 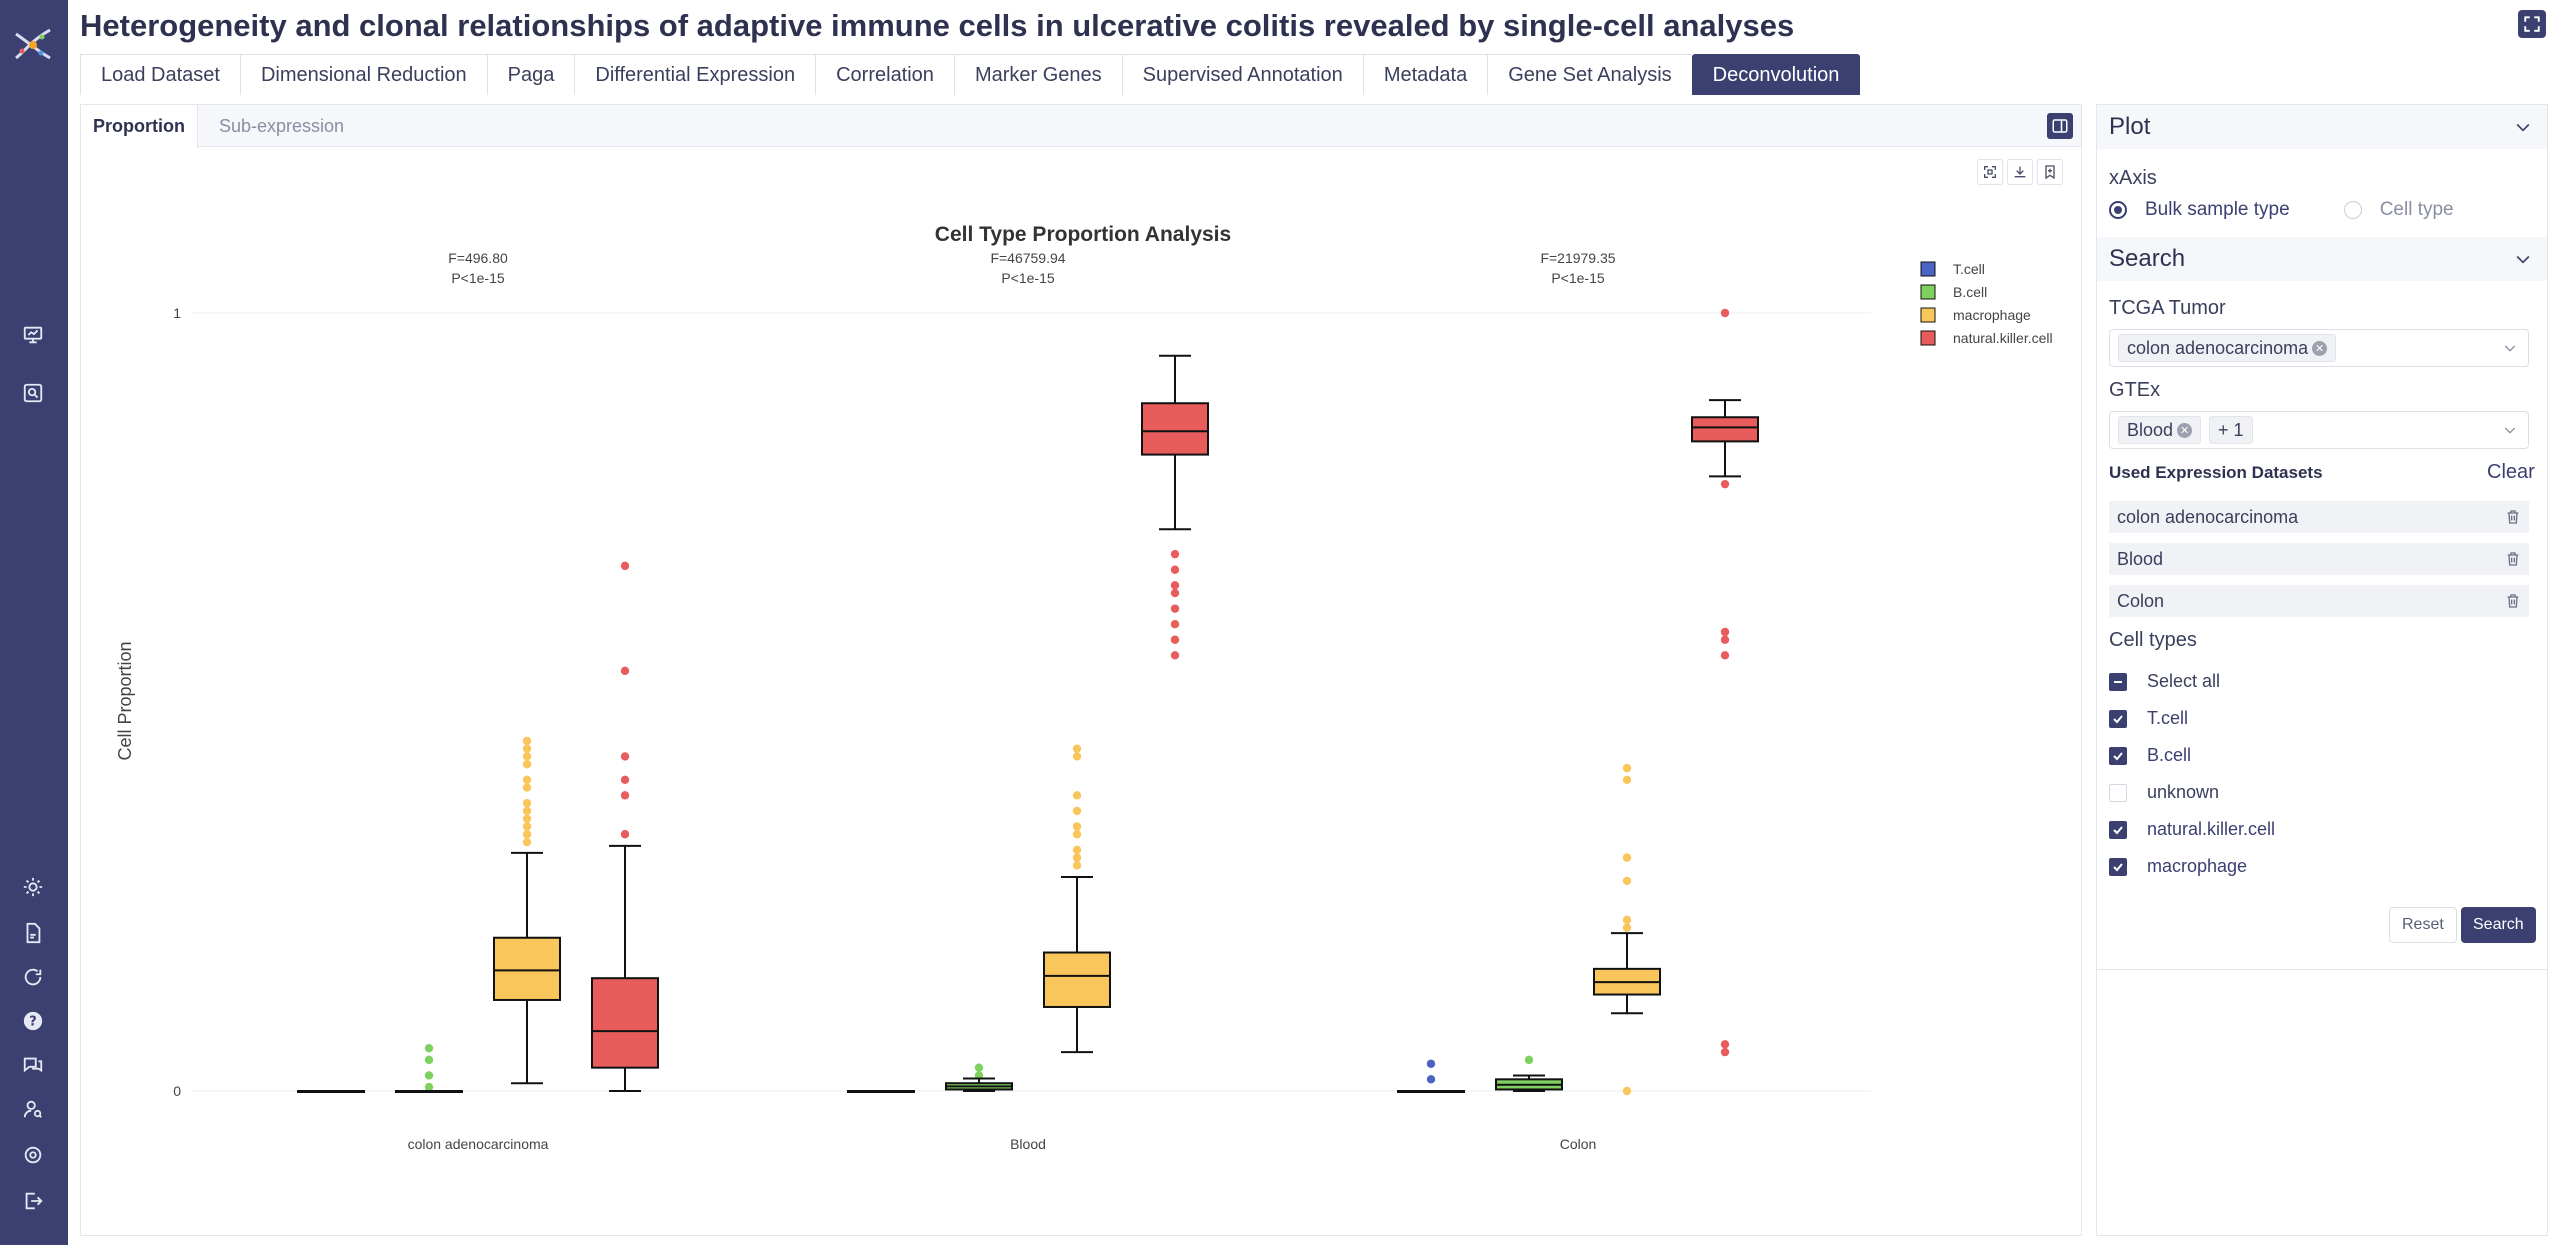 What do you see at coordinates (2148, 718) in the screenshot?
I see `checkbox-t-cell: T.cell` at bounding box center [2148, 718].